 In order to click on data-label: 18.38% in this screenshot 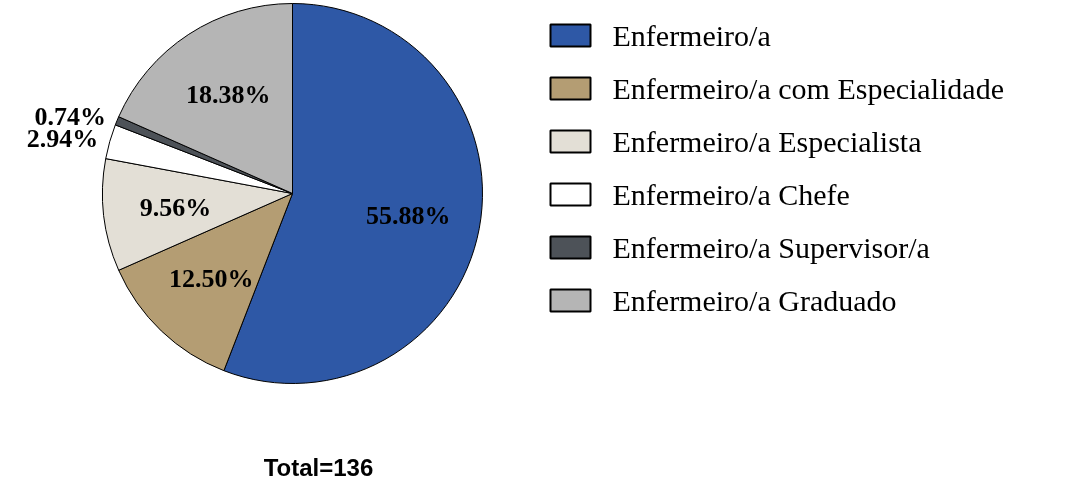, I will do `click(228, 95)`.